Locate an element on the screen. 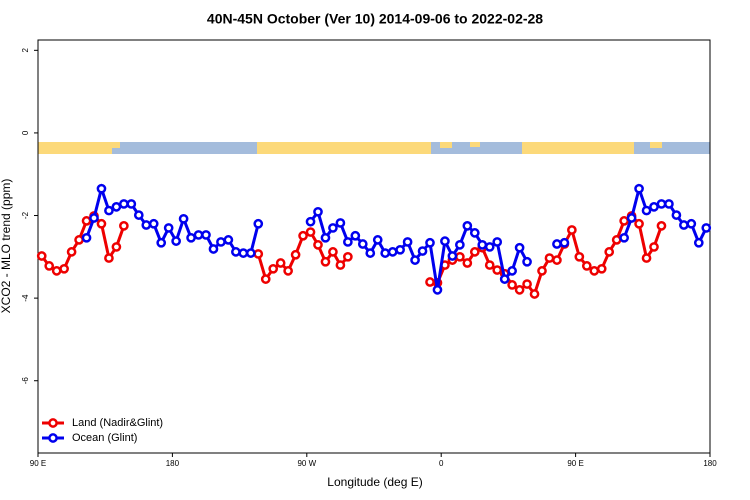  y-tick-label: 0 is located at coordinates (25, 132).